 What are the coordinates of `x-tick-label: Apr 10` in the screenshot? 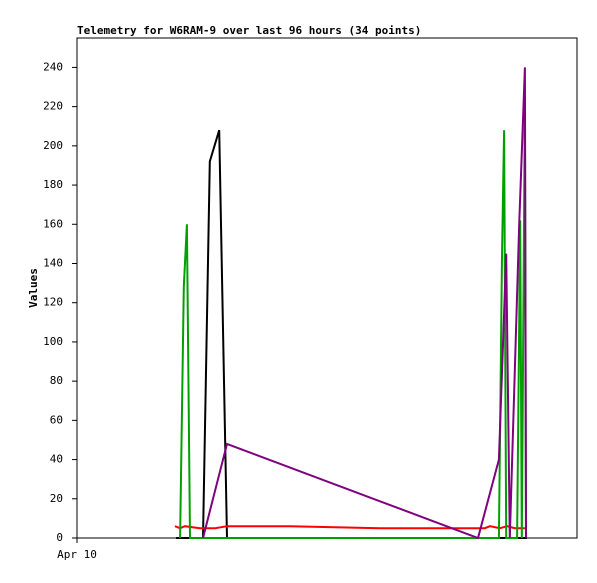 It's located at (77, 554).